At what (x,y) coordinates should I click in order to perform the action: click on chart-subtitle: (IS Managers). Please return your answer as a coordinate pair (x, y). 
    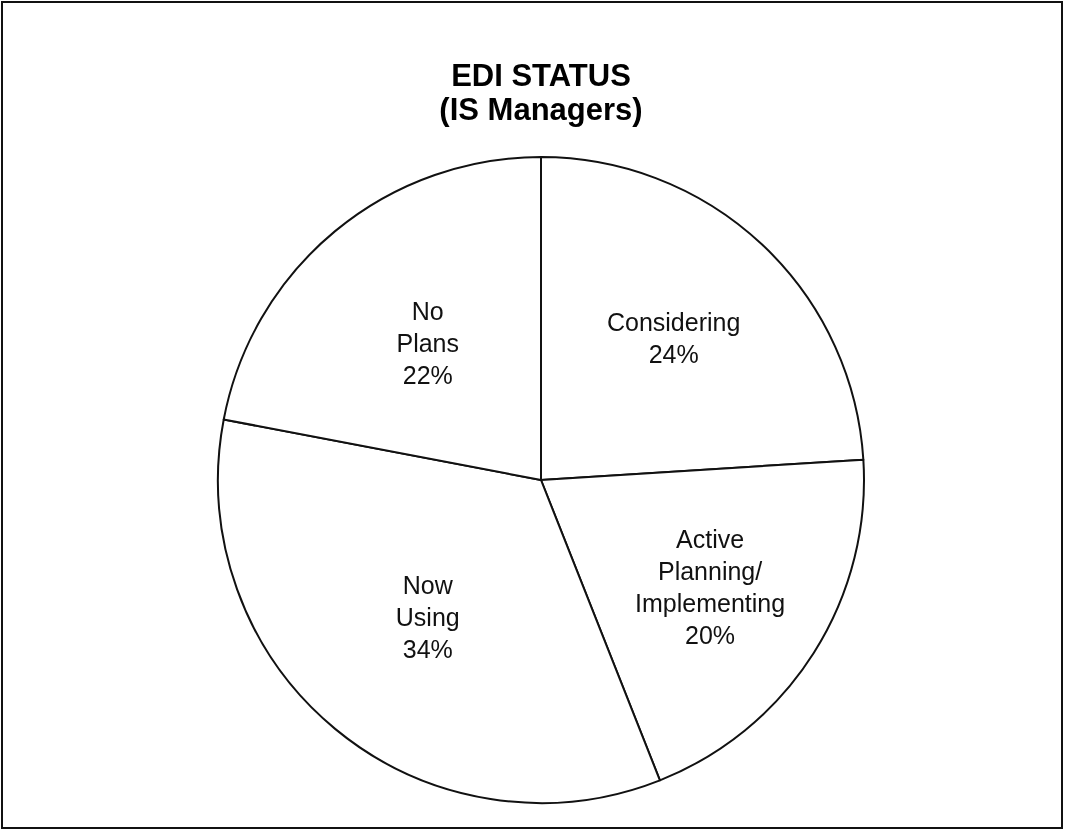
    Looking at the image, I should click on (541, 109).